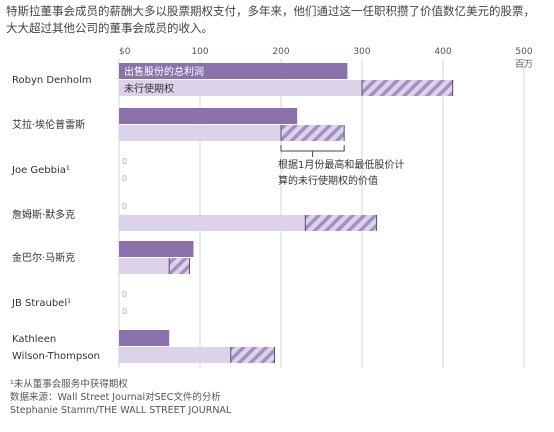 This screenshot has height=432, width=554. Describe the element at coordinates (115, 397) in the screenshot. I see `source-note: 数据来源：Wall Street Journal对SEC文件的分析` at that location.